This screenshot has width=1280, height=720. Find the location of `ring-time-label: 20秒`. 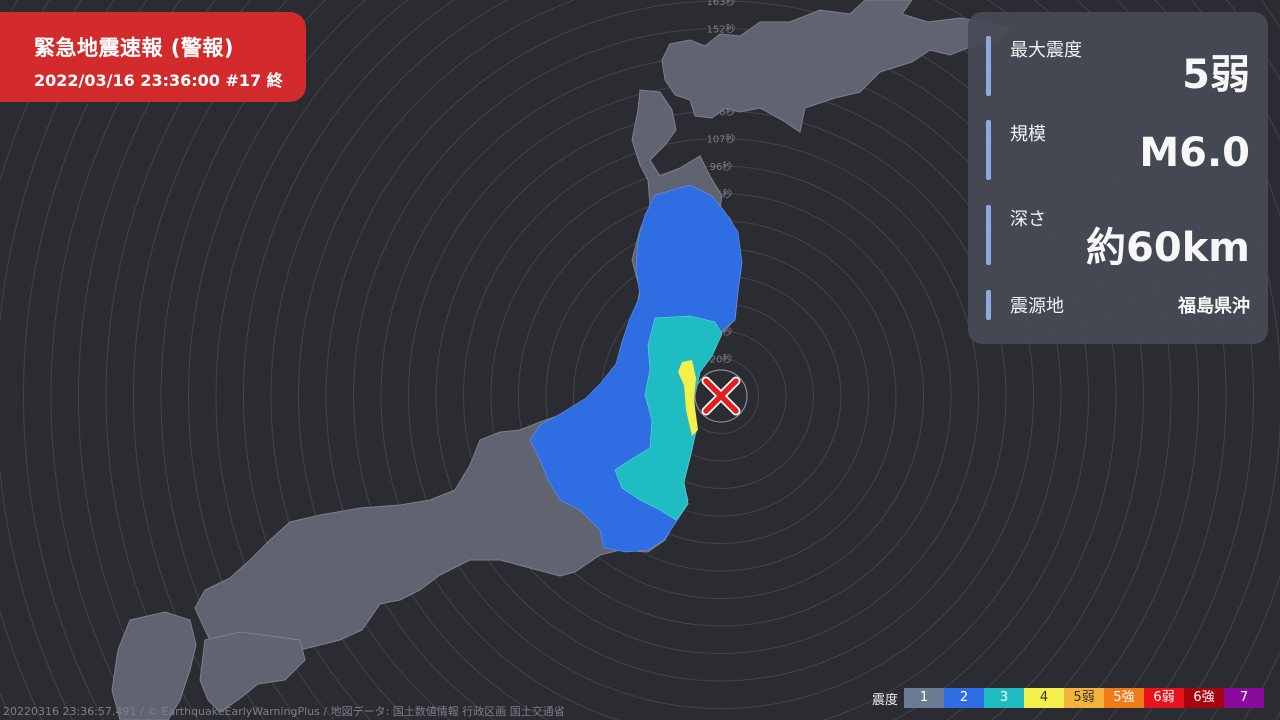

ring-time-label: 20秒 is located at coordinates (721, 359).